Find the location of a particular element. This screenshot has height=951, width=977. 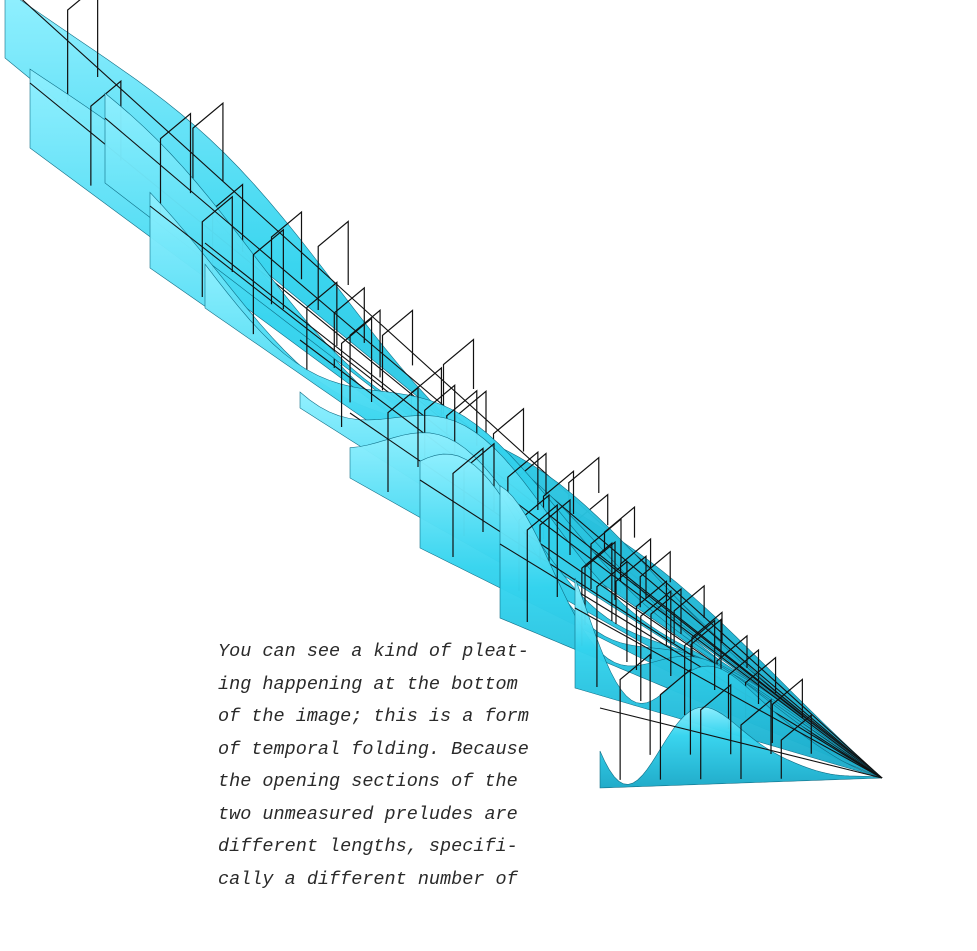

caption-line: of temporal folding. Because is located at coordinates (373, 749).